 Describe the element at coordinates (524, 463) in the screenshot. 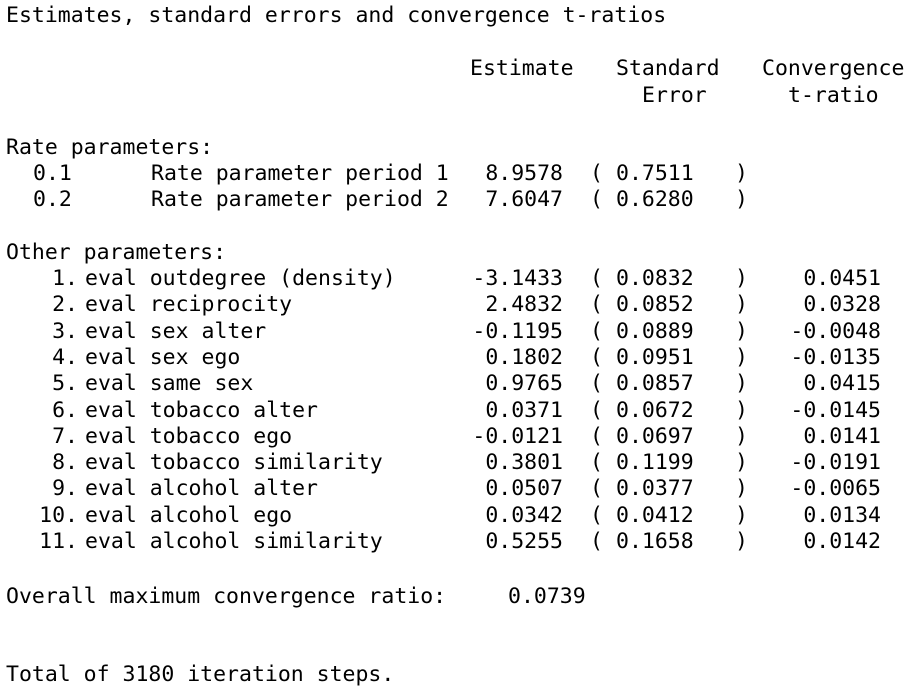

I see `param-estimate: 0.3801` at that location.